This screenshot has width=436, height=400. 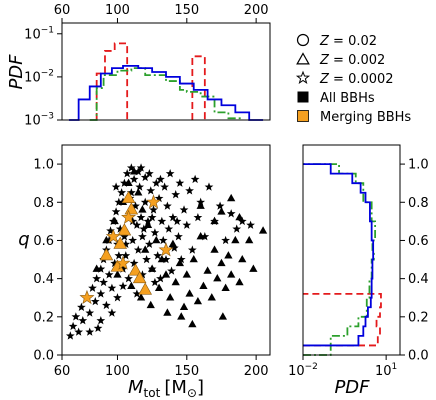 I want to click on legend-label: Z = 0.002, so click(x=352, y=60).